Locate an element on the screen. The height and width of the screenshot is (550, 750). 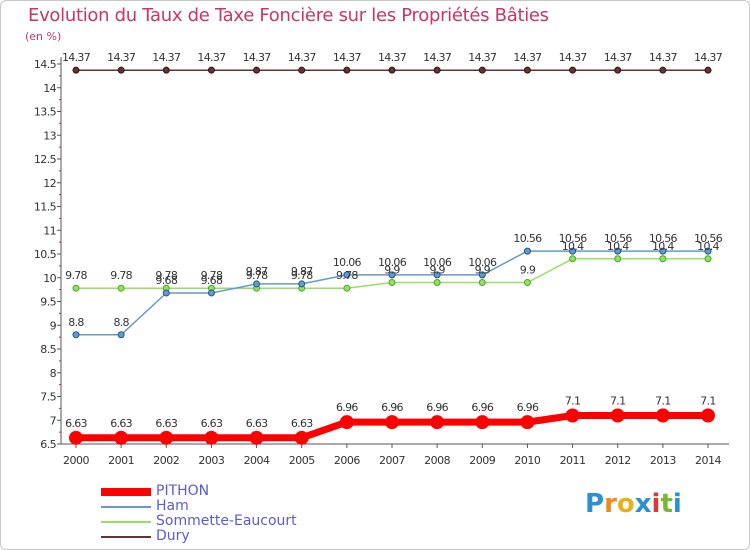
legend-label-pithon: PITHON is located at coordinates (183, 491).